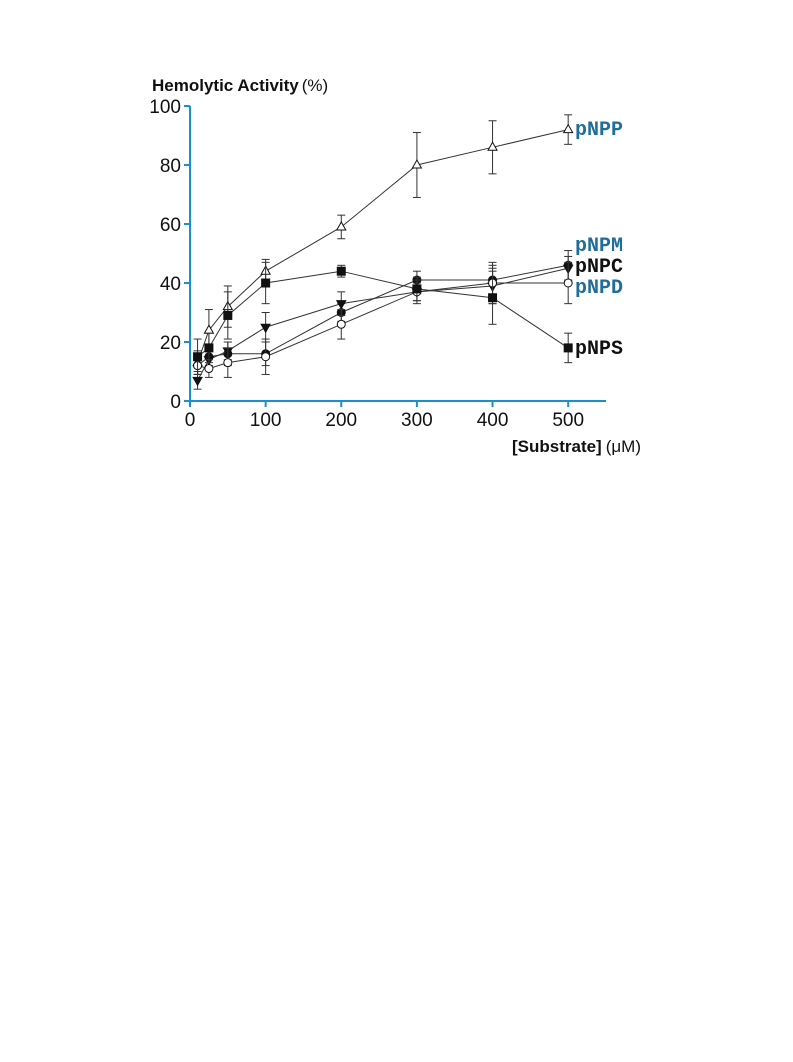 The image size is (793, 1062). I want to click on y-axis-title: Hemolytic Activity (%), so click(240, 85).